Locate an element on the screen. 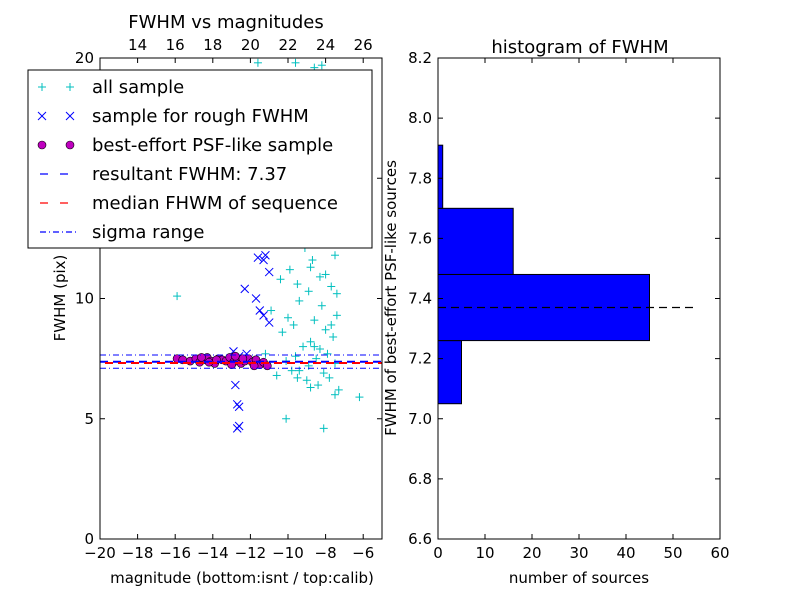 This screenshot has height=600, width=800. x-tick-label: 10 is located at coordinates (484, 553).